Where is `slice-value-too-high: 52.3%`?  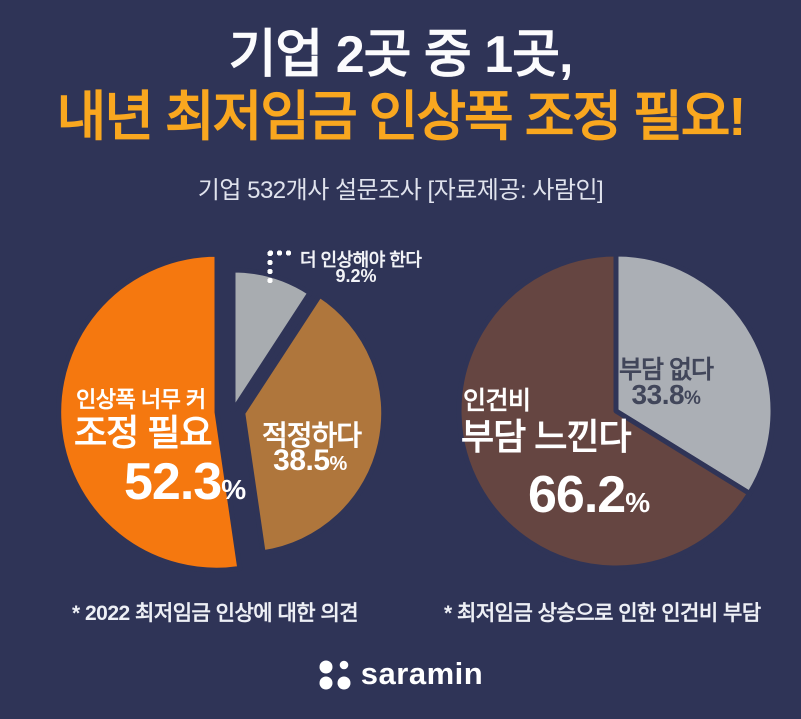
slice-value-too-high: 52.3% is located at coordinates (185, 482).